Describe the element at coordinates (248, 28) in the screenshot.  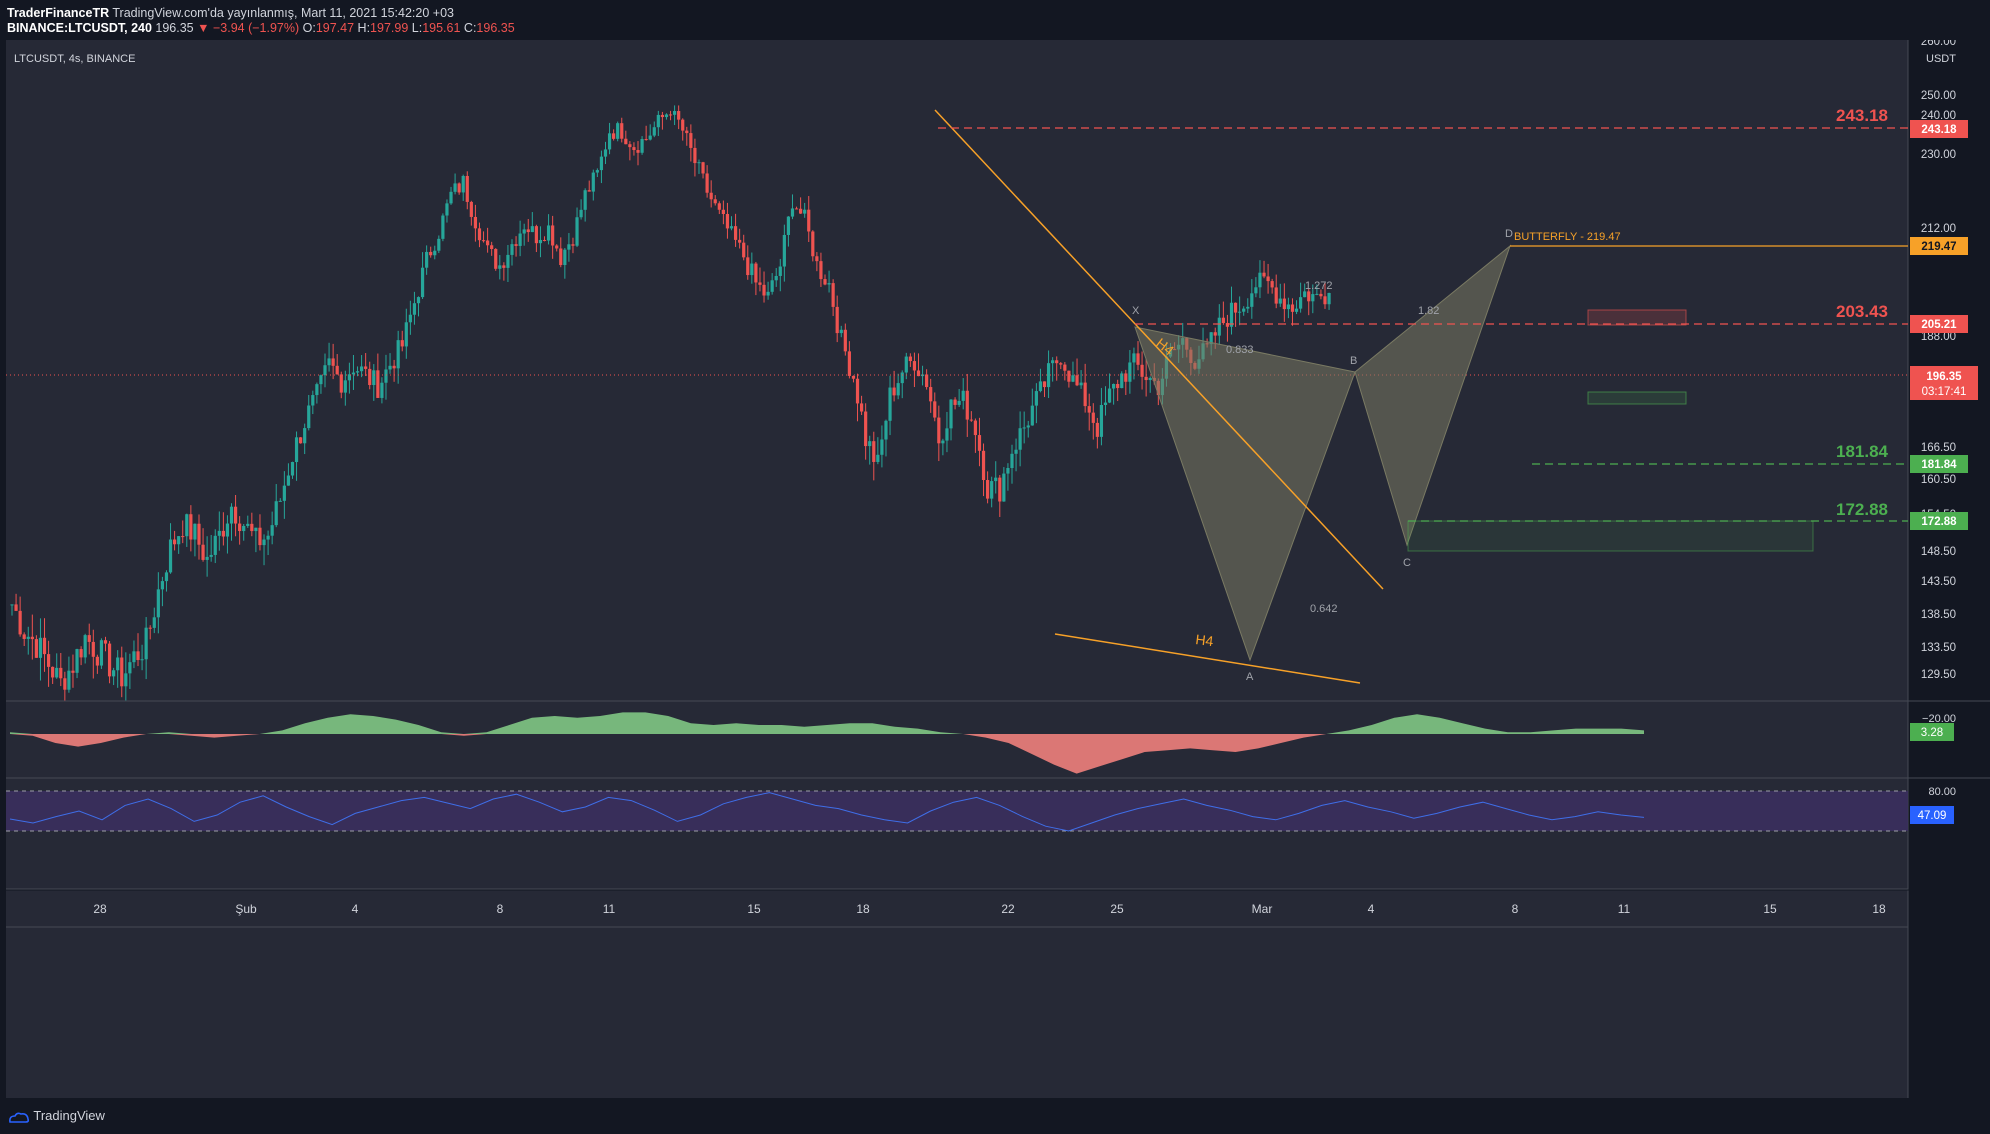
I see `price-change: ▼ −3.94 (−1.97%)` at that location.